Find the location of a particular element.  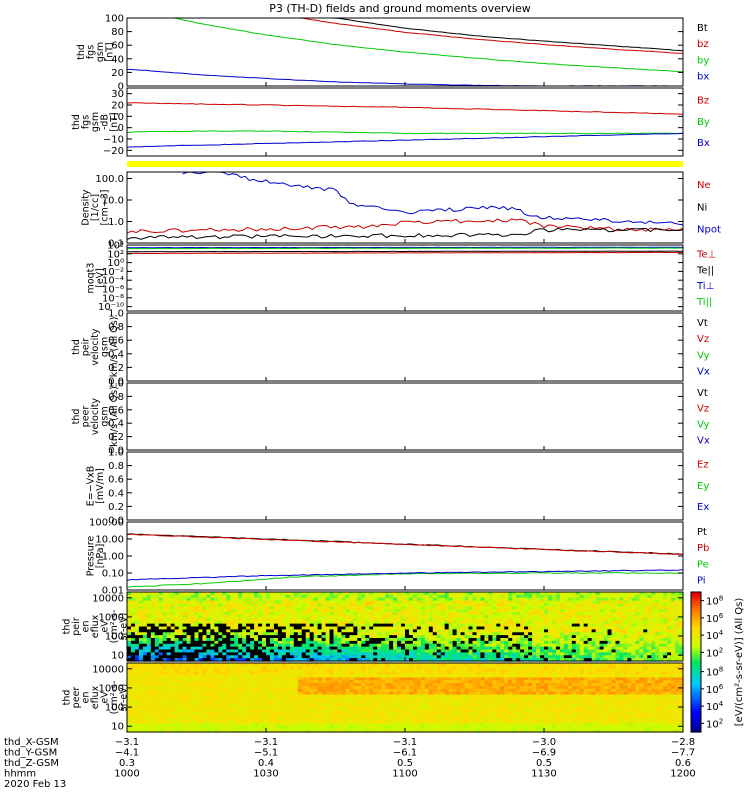

legend-entry: bx is located at coordinates (703, 76).